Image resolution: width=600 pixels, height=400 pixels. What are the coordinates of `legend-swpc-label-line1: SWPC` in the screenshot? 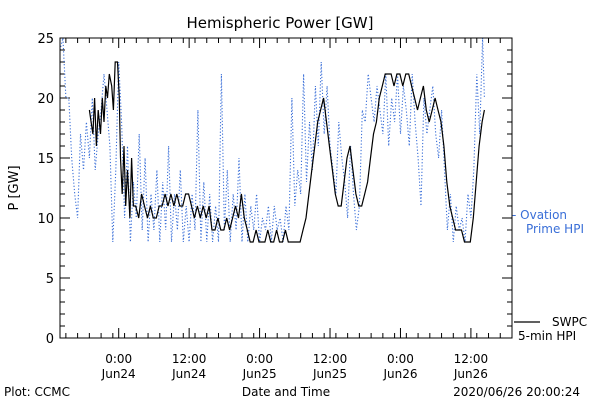 It's located at (569, 322).